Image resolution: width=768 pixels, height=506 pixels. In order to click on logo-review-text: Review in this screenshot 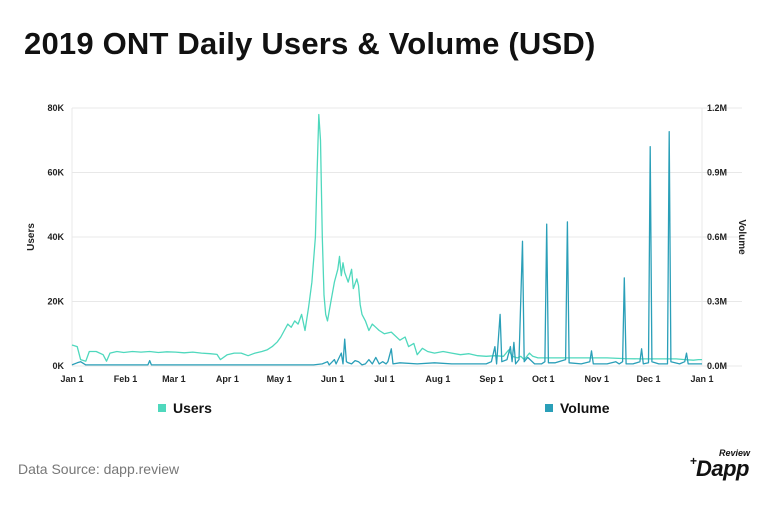, I will do `click(734, 453)`.